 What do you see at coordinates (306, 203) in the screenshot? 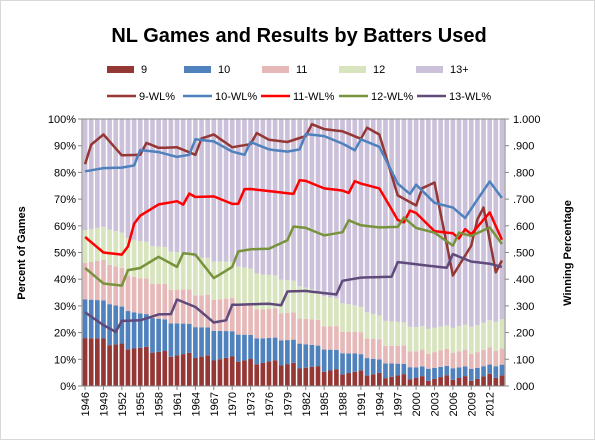
I see `bar-segment-13+-1982` at bounding box center [306, 203].